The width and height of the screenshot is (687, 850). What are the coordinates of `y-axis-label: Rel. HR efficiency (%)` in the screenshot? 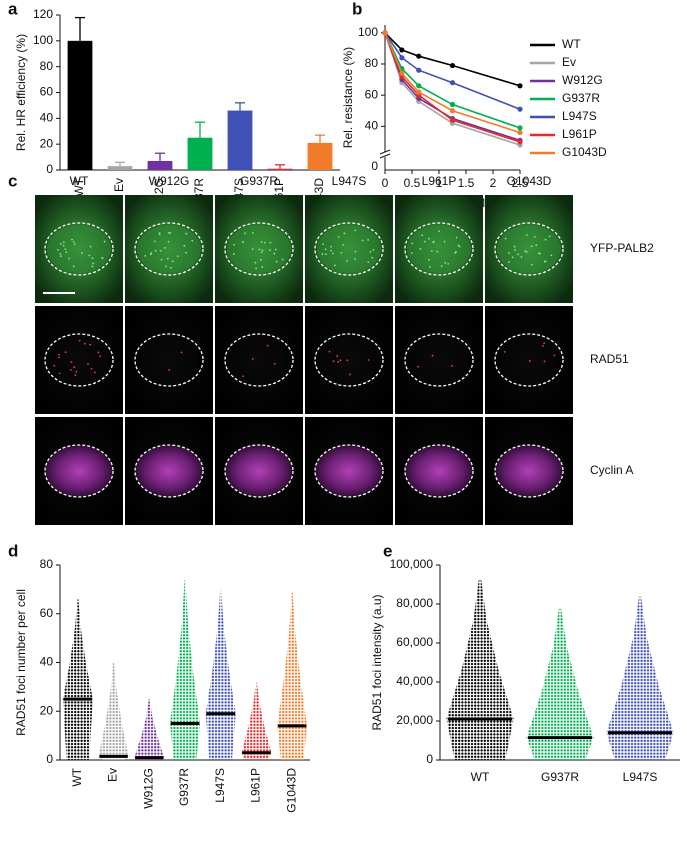 It's located at (21, 92).